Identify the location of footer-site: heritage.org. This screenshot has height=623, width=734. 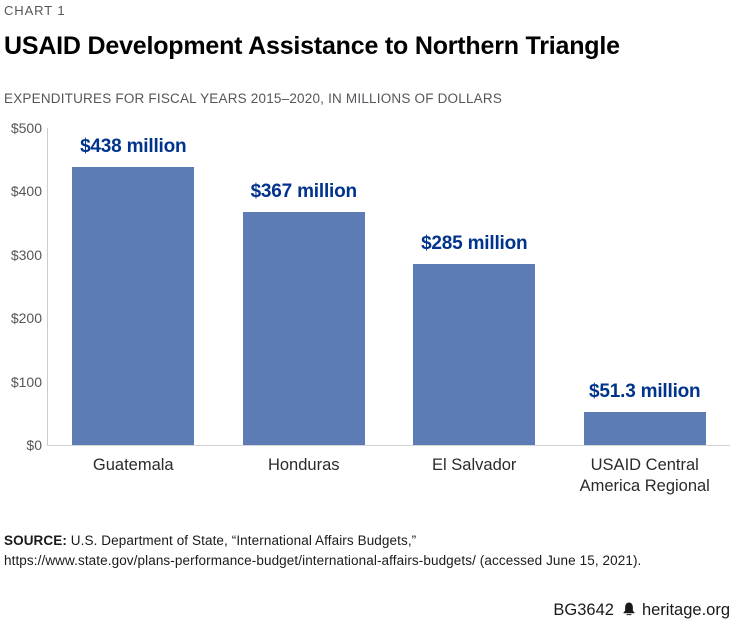
(685, 610).